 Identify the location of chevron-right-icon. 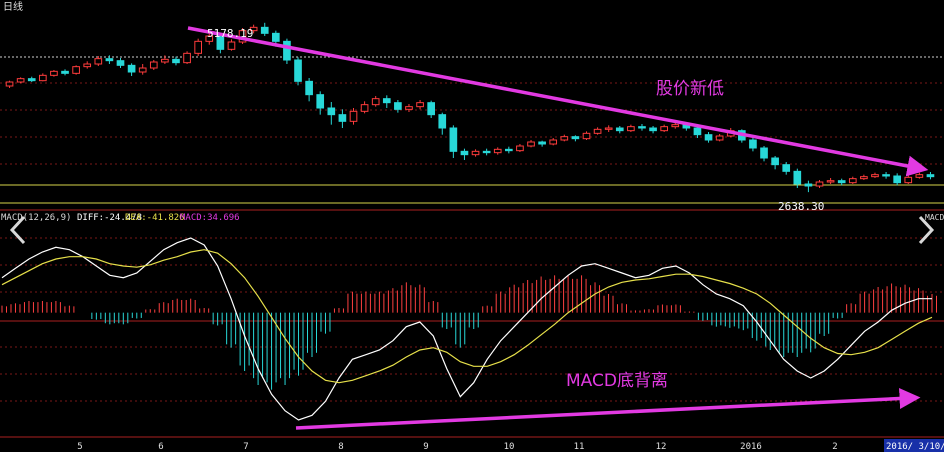
(926, 230).